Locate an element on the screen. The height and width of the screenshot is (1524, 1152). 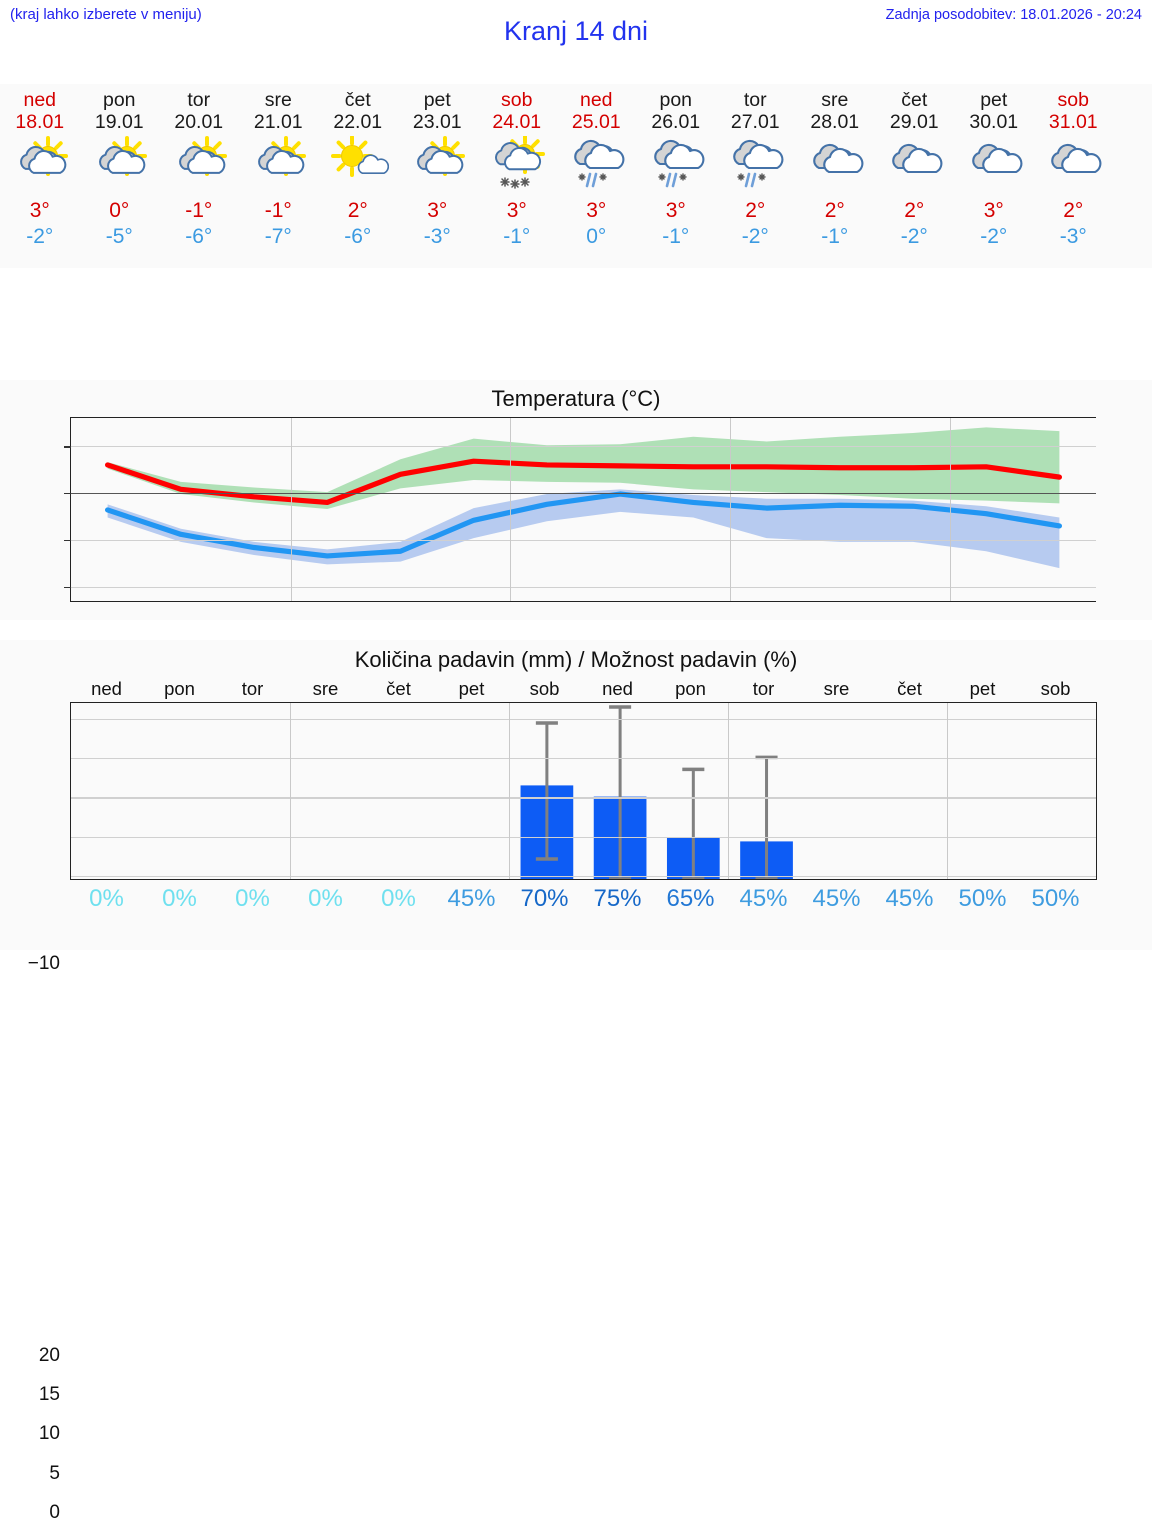
day-forecast-card: sre 28.01 2° -1° is located at coordinates (835, 176).